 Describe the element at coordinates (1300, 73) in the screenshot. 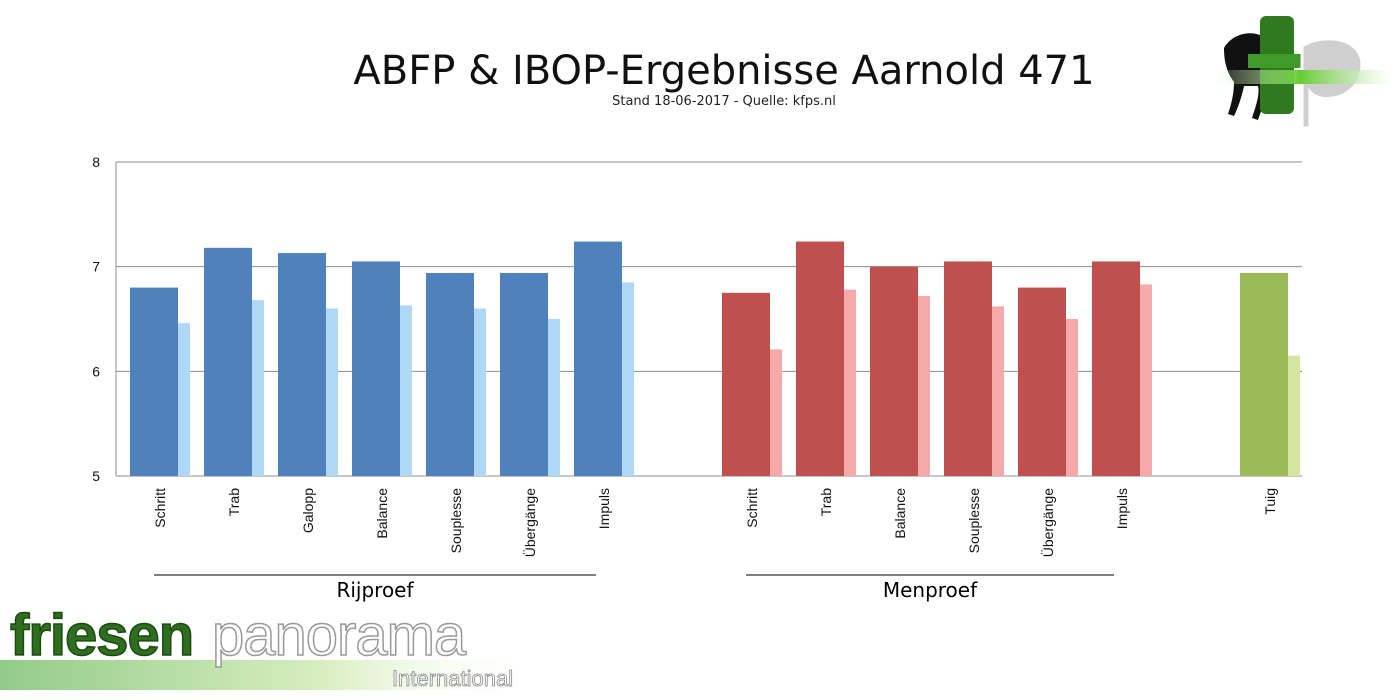

I see `kfps-logo: fp` at that location.